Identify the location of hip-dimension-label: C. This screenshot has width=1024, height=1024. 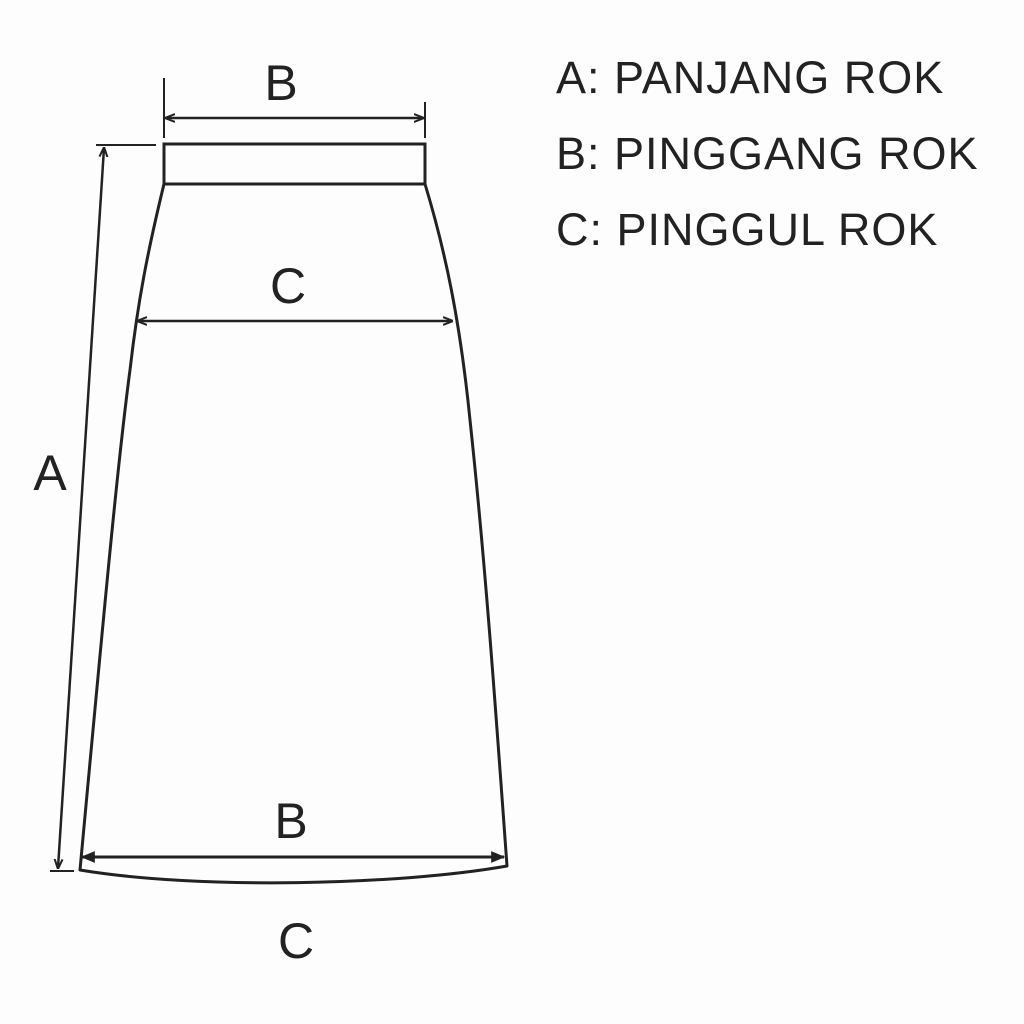
(288, 286).